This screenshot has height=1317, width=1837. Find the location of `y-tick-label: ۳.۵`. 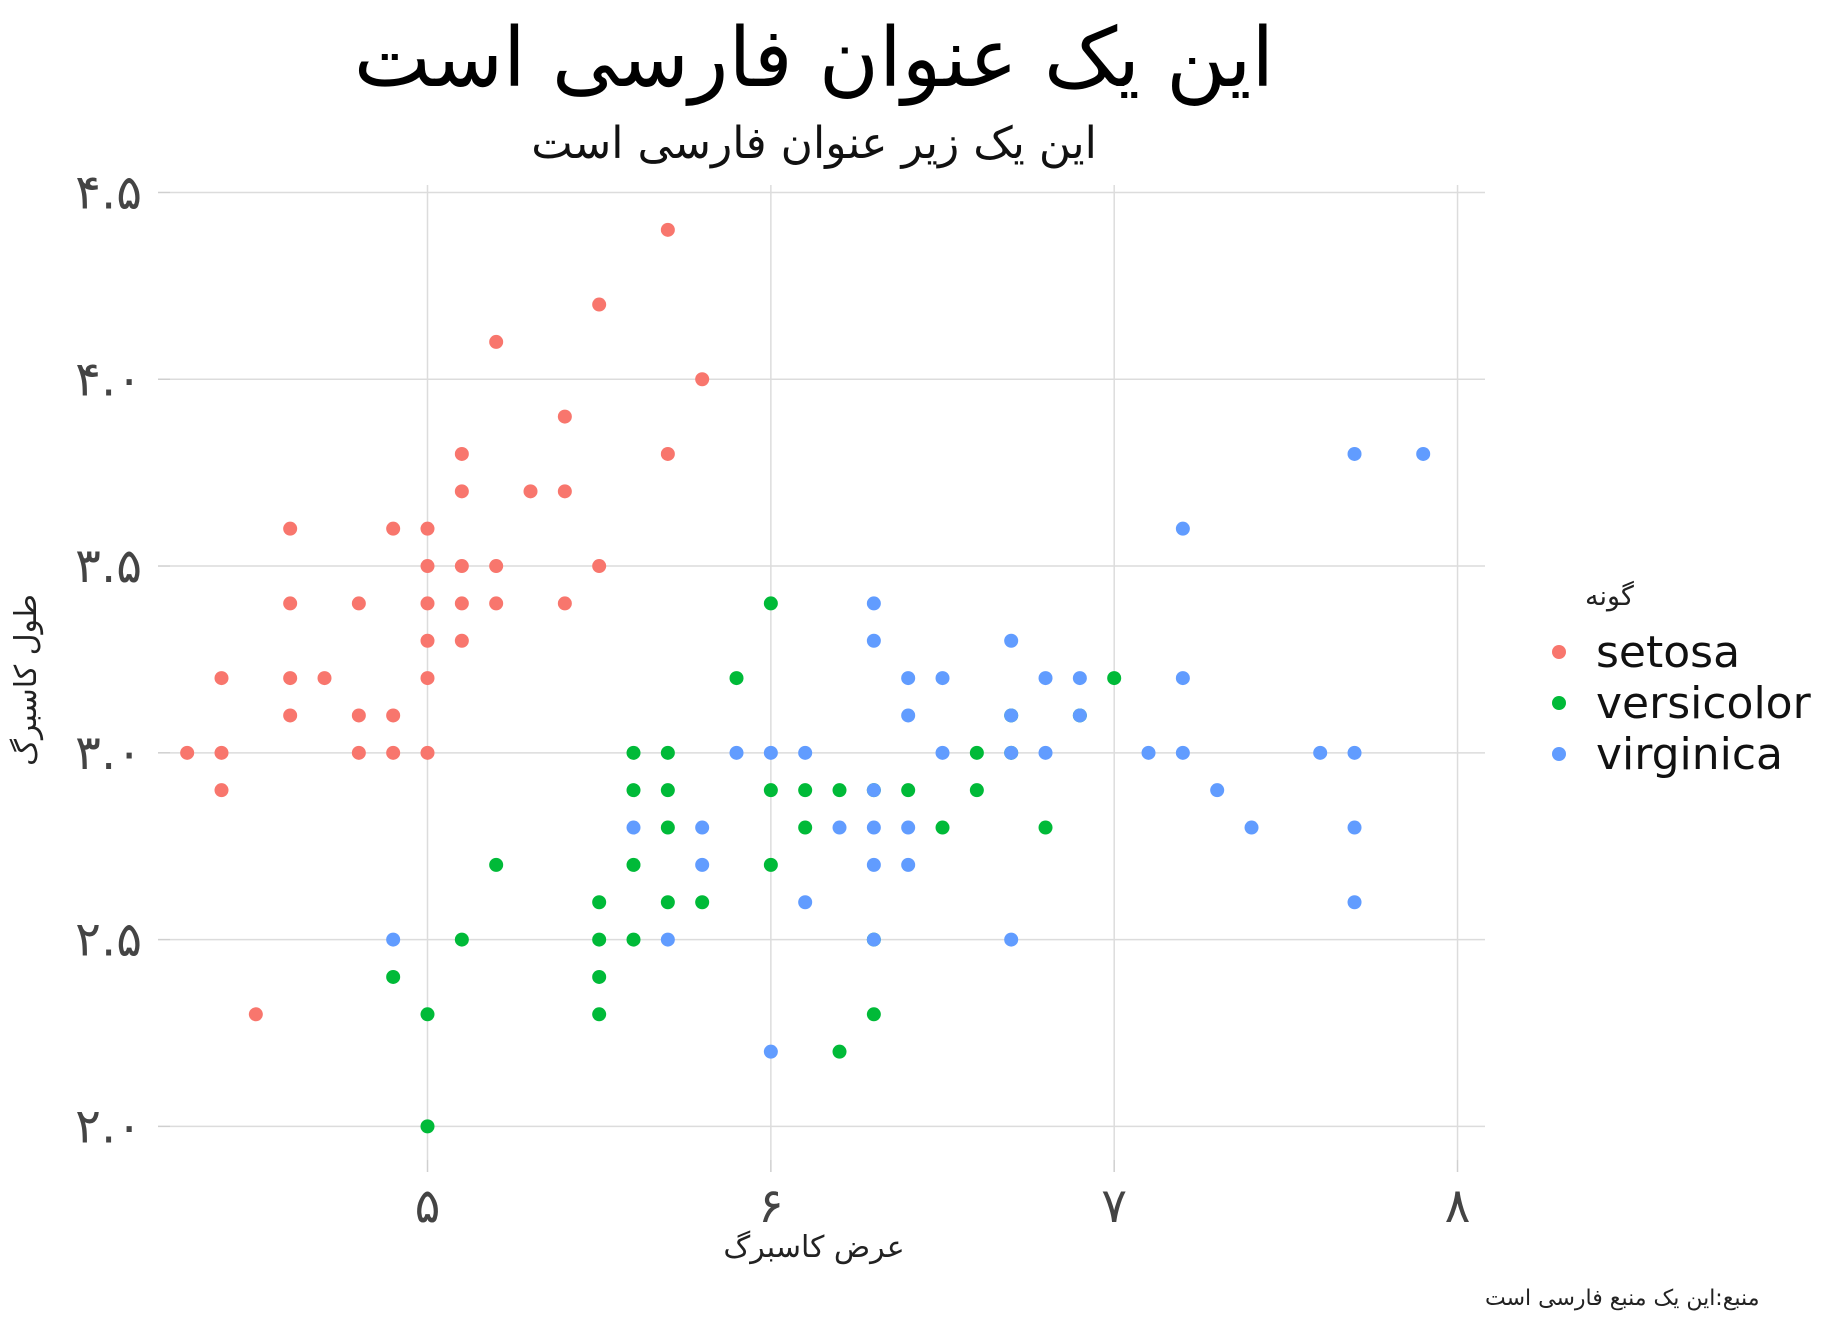

y-tick-label: ۳.۵ is located at coordinates (108, 566).